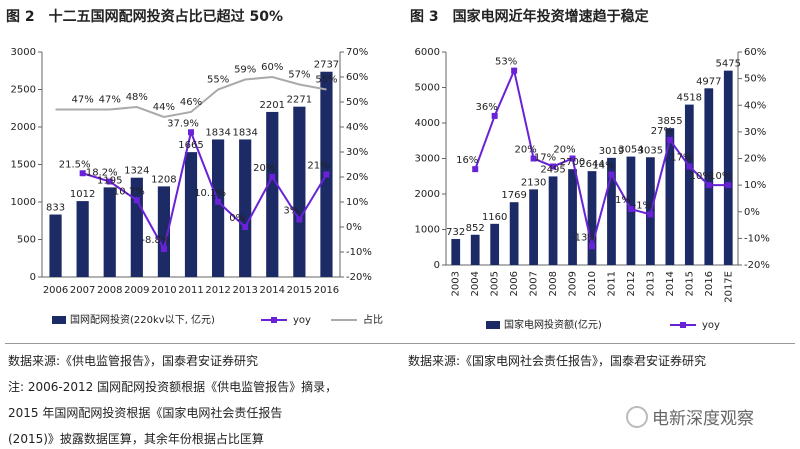  Describe the element at coordinates (23, 202) in the screenshot. I see `y-tick-label: 1000` at that location.